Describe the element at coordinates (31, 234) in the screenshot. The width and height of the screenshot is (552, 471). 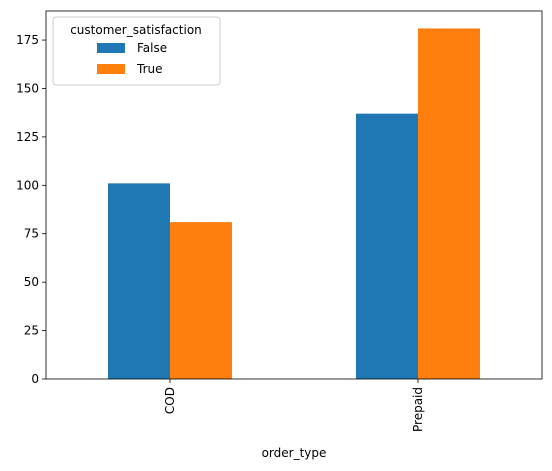
I see `y-tick-label: 75` at that location.